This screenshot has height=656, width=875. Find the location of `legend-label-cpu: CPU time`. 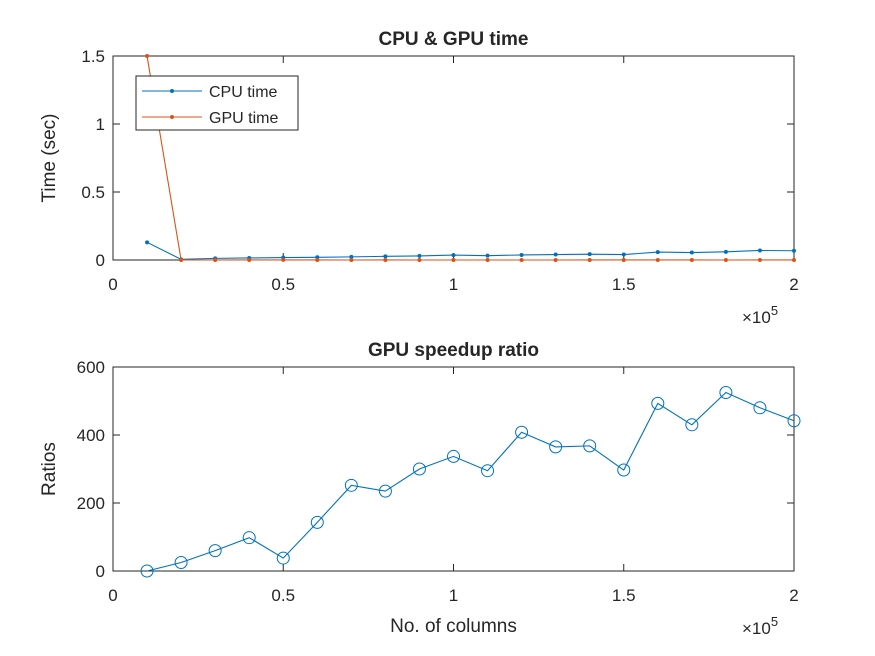

legend-label-cpu: CPU time is located at coordinates (243, 92).